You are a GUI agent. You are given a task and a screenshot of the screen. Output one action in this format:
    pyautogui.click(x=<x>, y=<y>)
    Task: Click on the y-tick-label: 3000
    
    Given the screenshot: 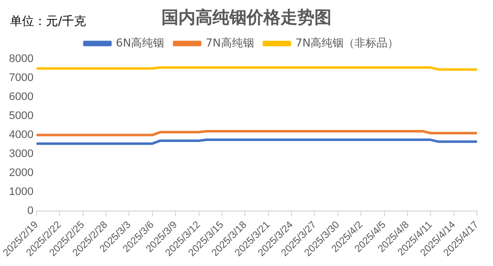 What is the action you would take?
    pyautogui.click(x=21, y=154)
    